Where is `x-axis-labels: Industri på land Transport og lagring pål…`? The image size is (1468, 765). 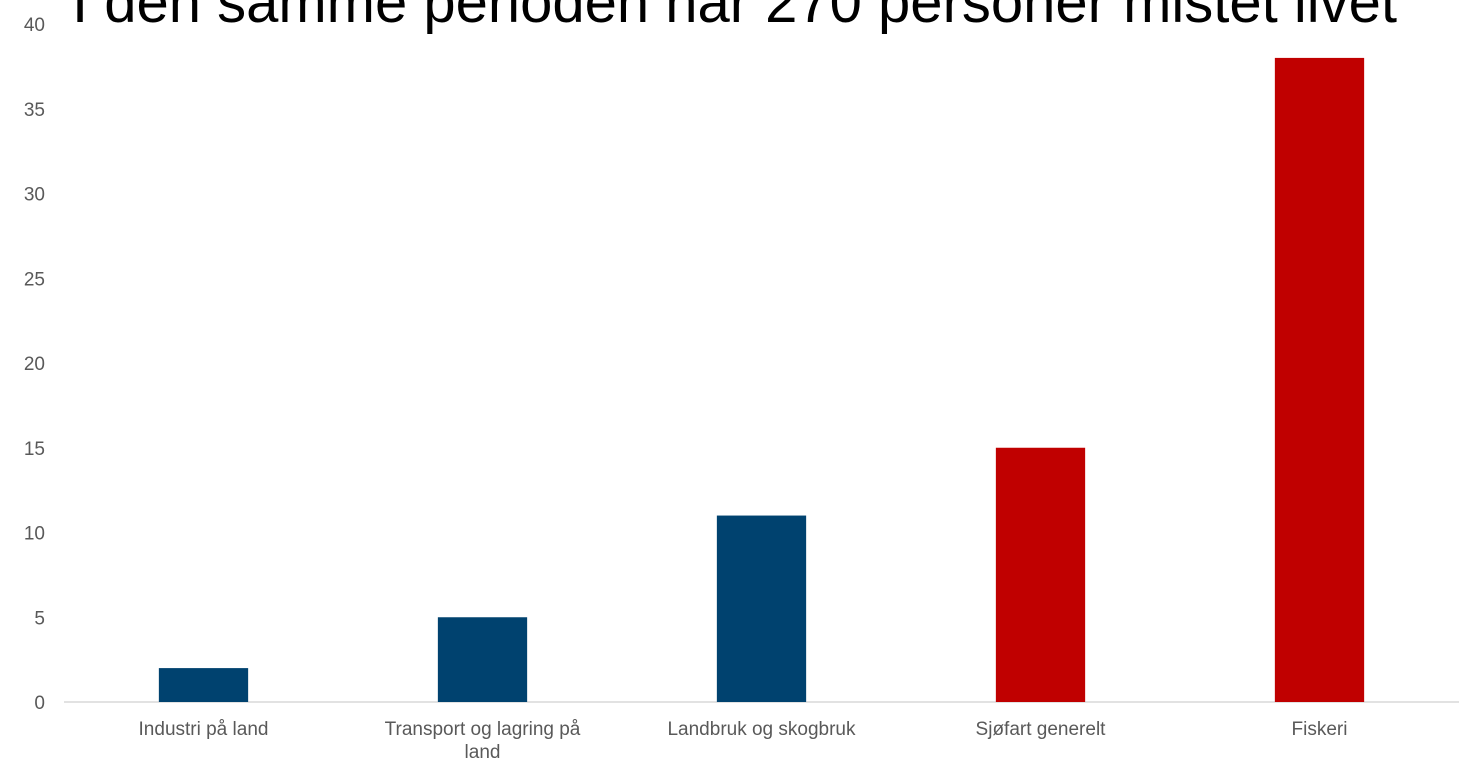 x-axis-labels: Industri på land Transport og lagring pål… is located at coordinates (743, 741).